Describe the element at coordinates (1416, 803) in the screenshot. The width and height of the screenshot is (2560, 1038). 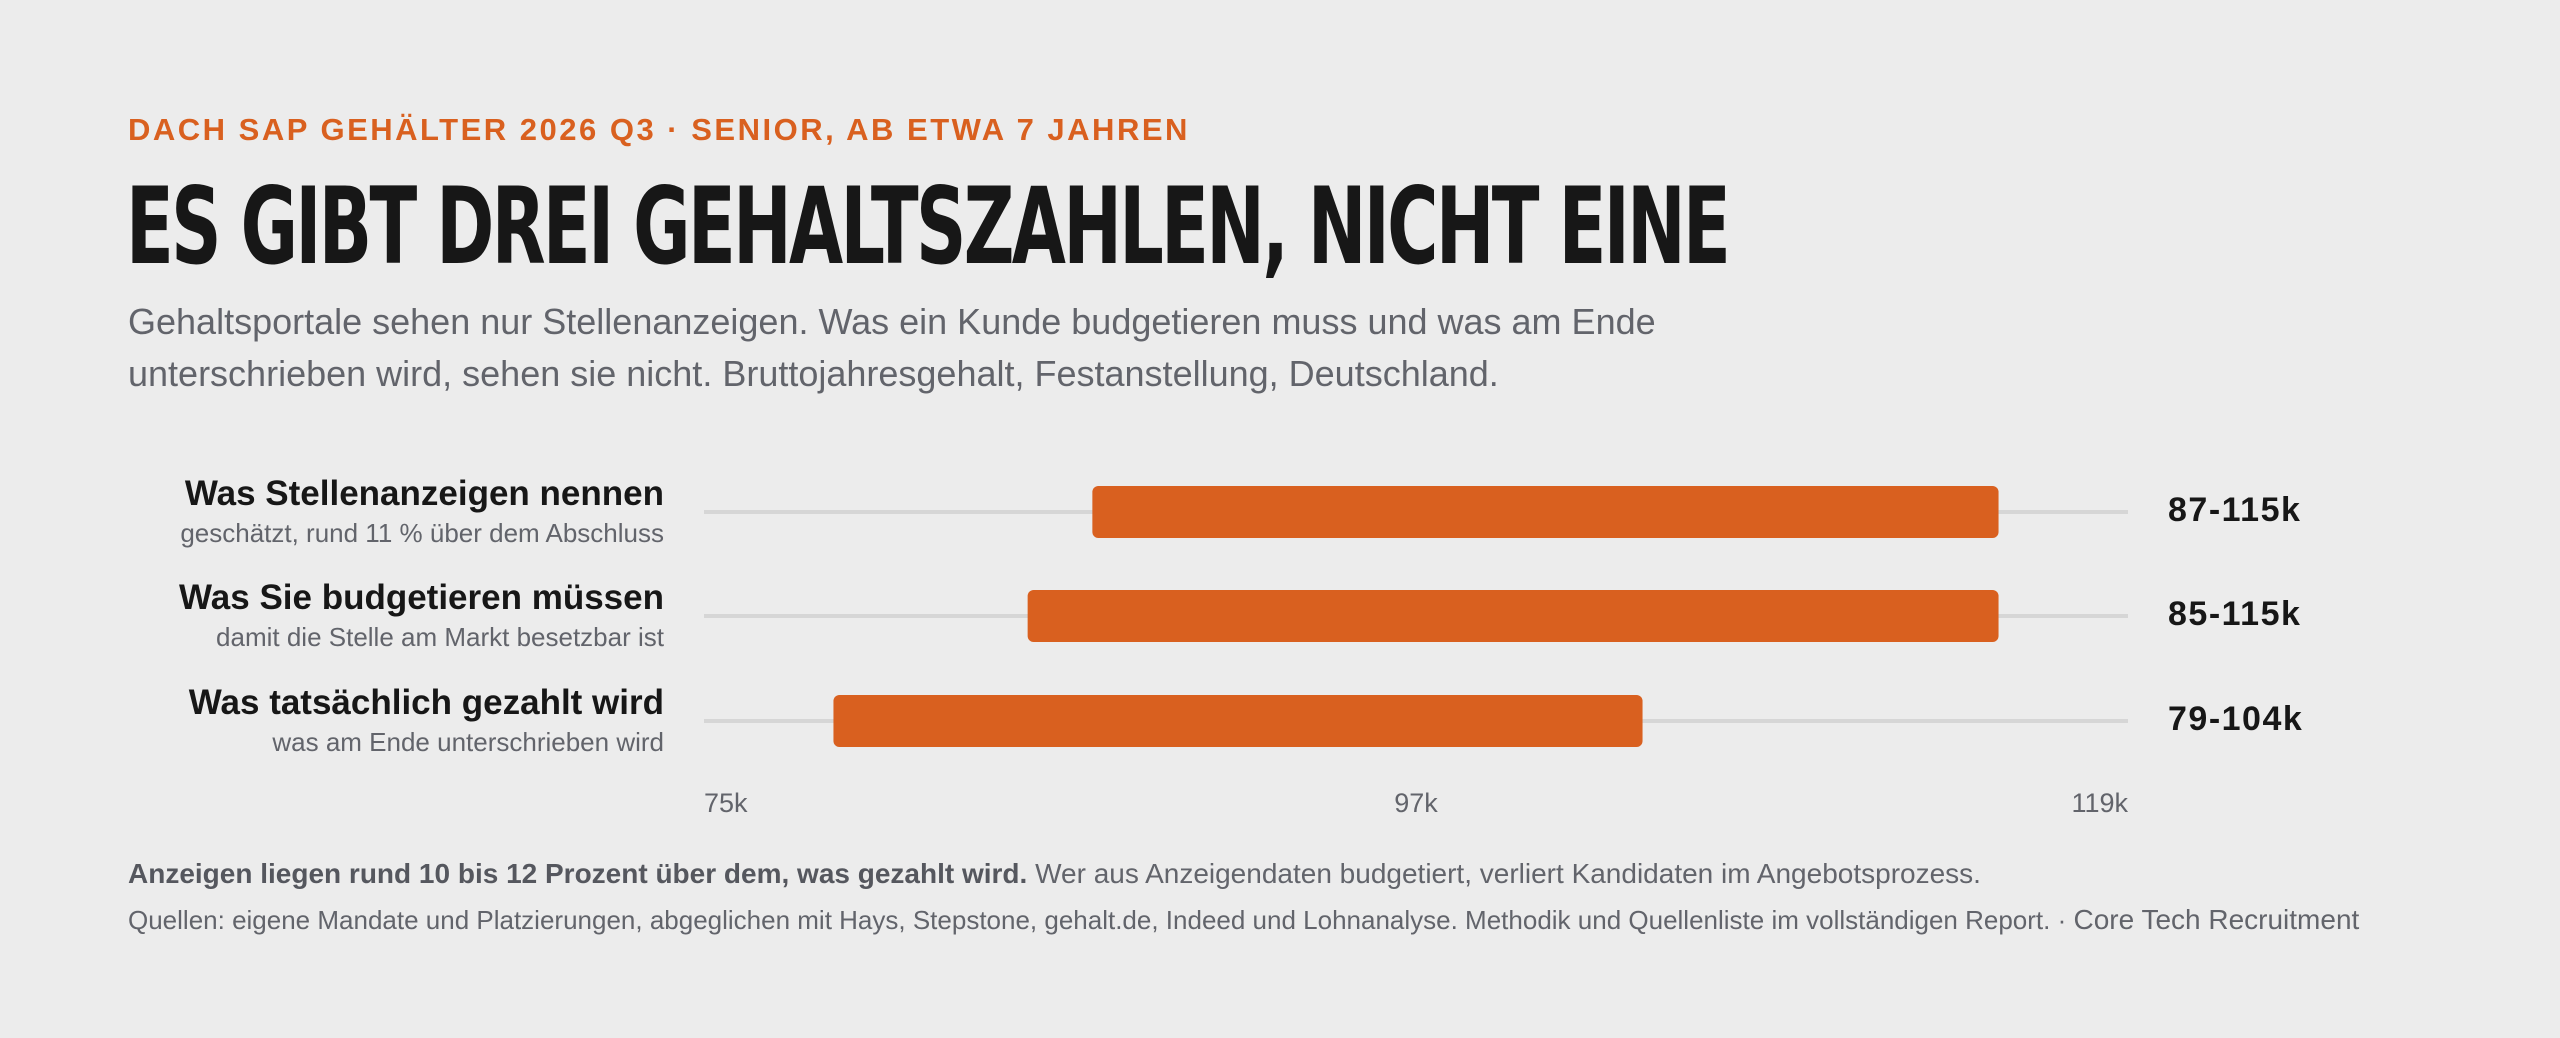
I see `x-tick-label-2: 97k` at that location.